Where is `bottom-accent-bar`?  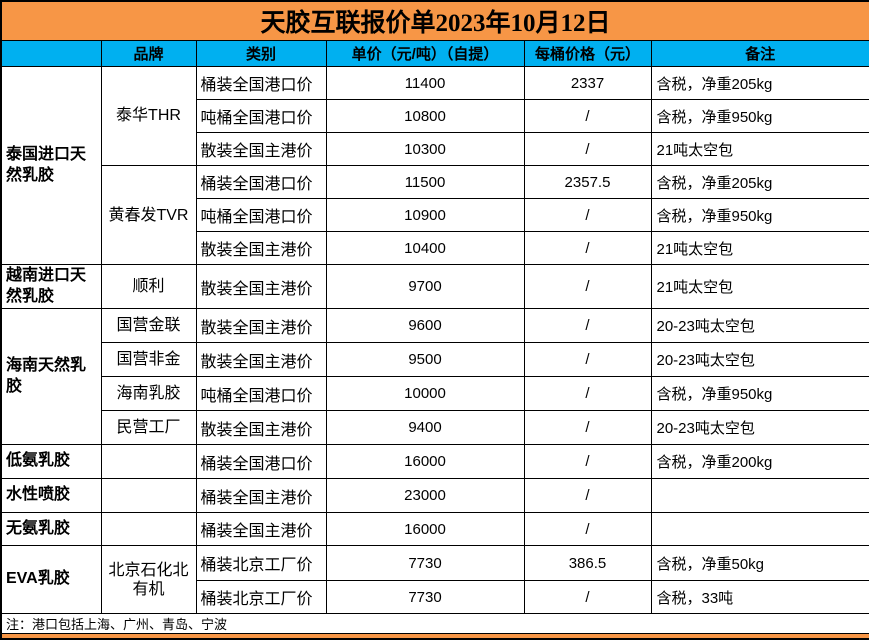
bottom-accent-bar is located at coordinates (434, 636).